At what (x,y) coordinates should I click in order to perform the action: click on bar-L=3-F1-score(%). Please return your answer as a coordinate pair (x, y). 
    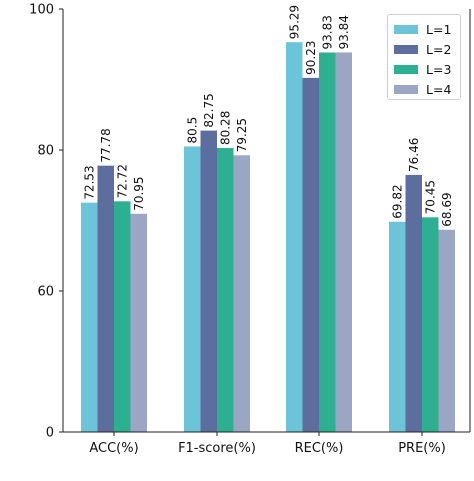
    Looking at the image, I should click on (225, 290).